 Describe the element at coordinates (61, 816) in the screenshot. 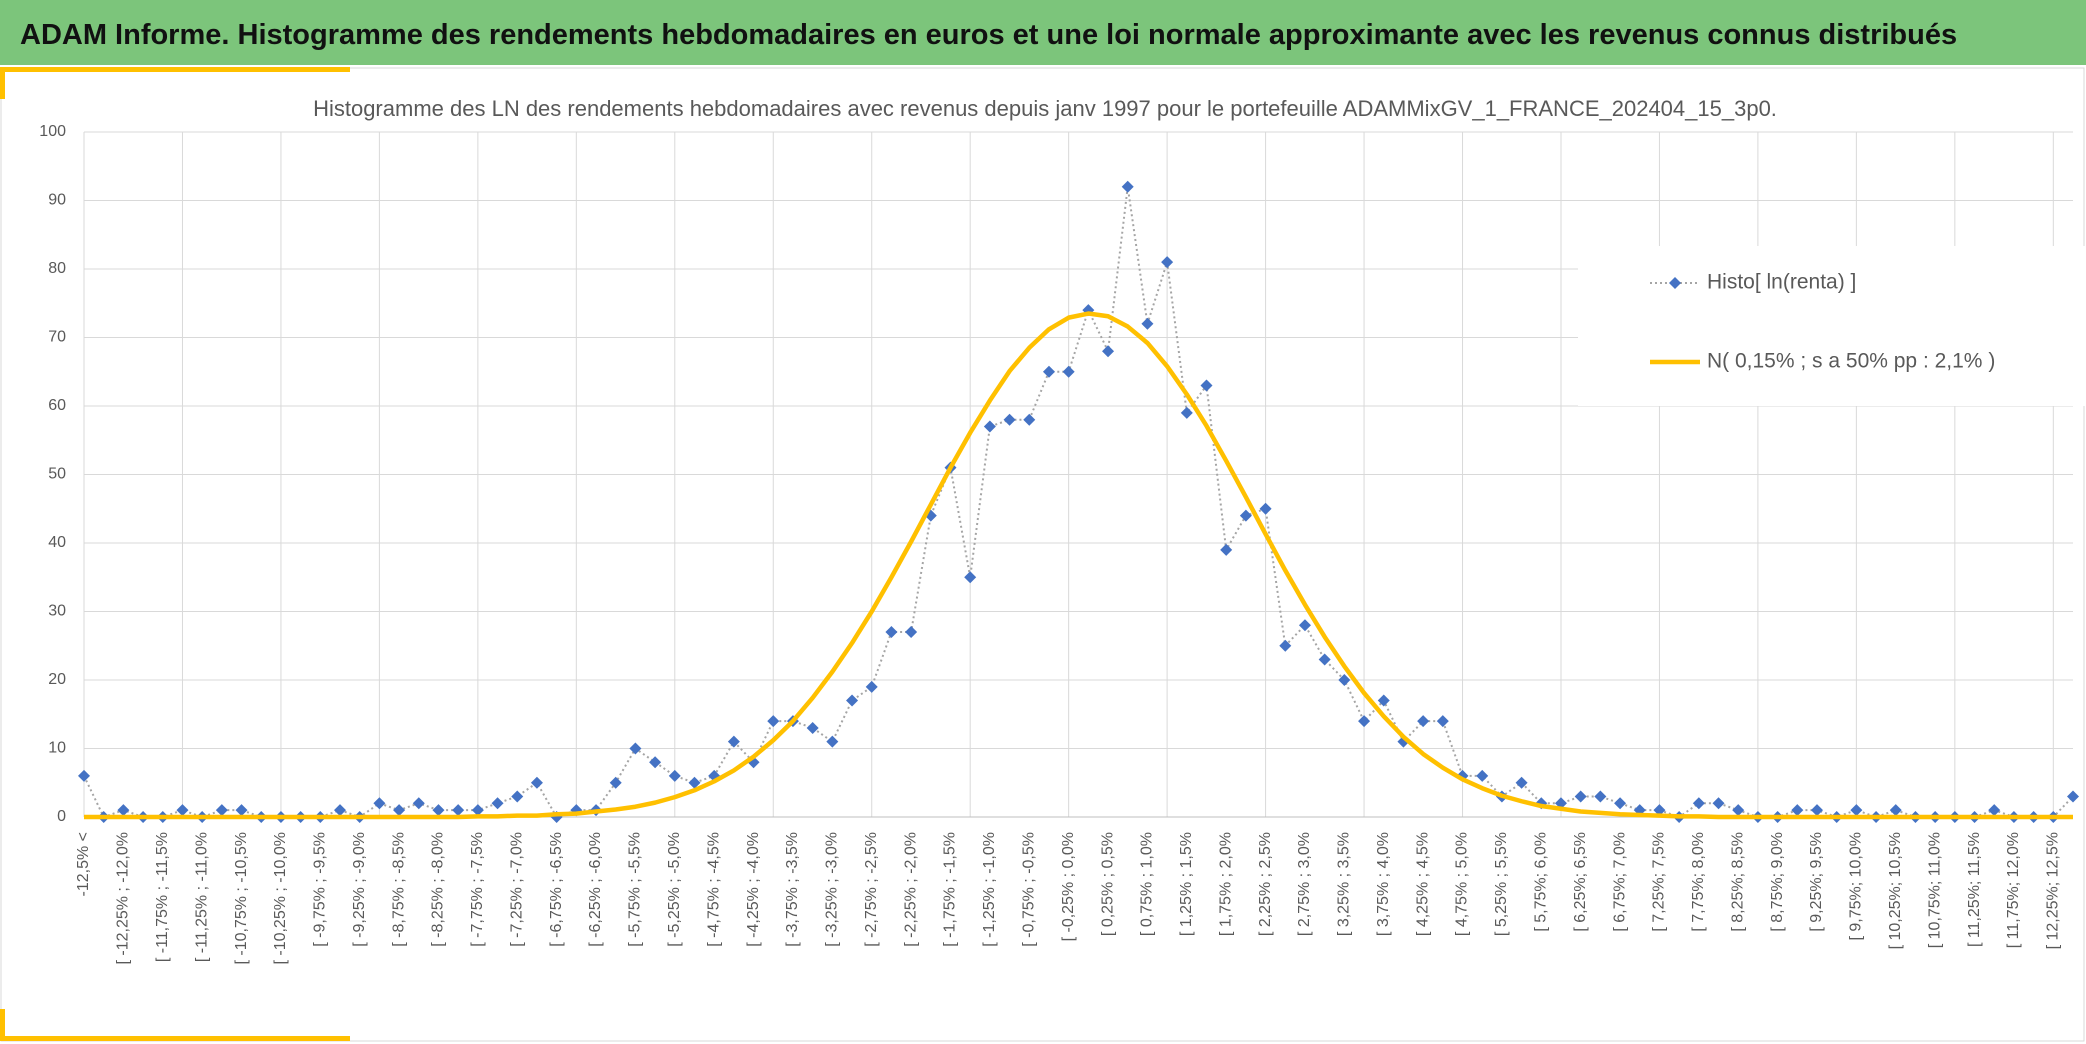

I see `y-tick-label: 0` at that location.